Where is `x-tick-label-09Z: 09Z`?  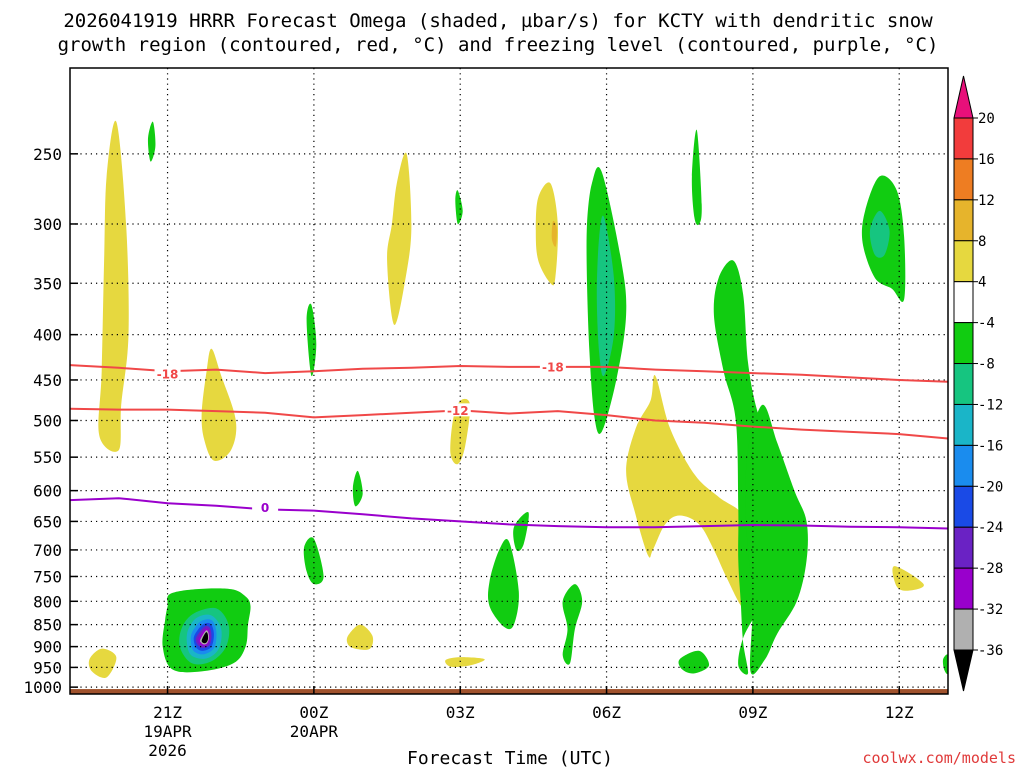
x-tick-label-09Z: 09Z is located at coordinates (752, 712).